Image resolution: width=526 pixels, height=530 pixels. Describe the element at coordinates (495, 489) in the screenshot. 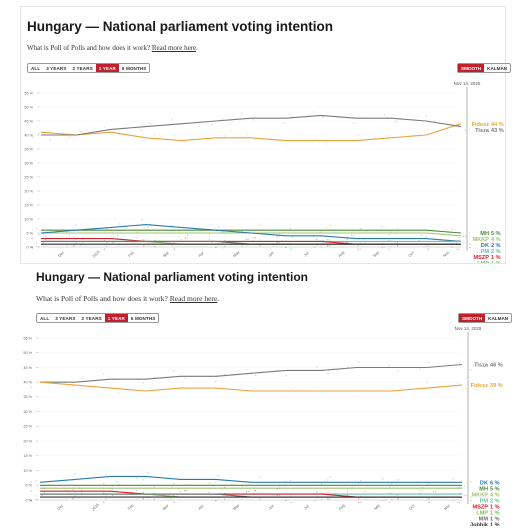

I see `series-value-label: 5 %` at that location.